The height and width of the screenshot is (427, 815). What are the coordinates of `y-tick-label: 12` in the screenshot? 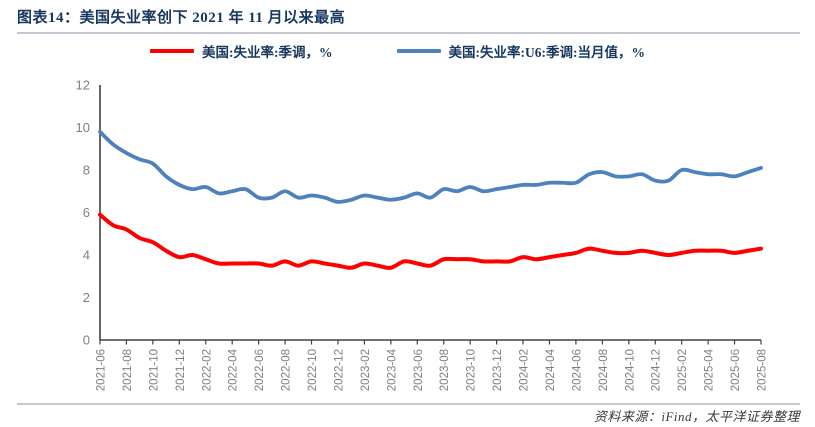 It's located at (83, 85).